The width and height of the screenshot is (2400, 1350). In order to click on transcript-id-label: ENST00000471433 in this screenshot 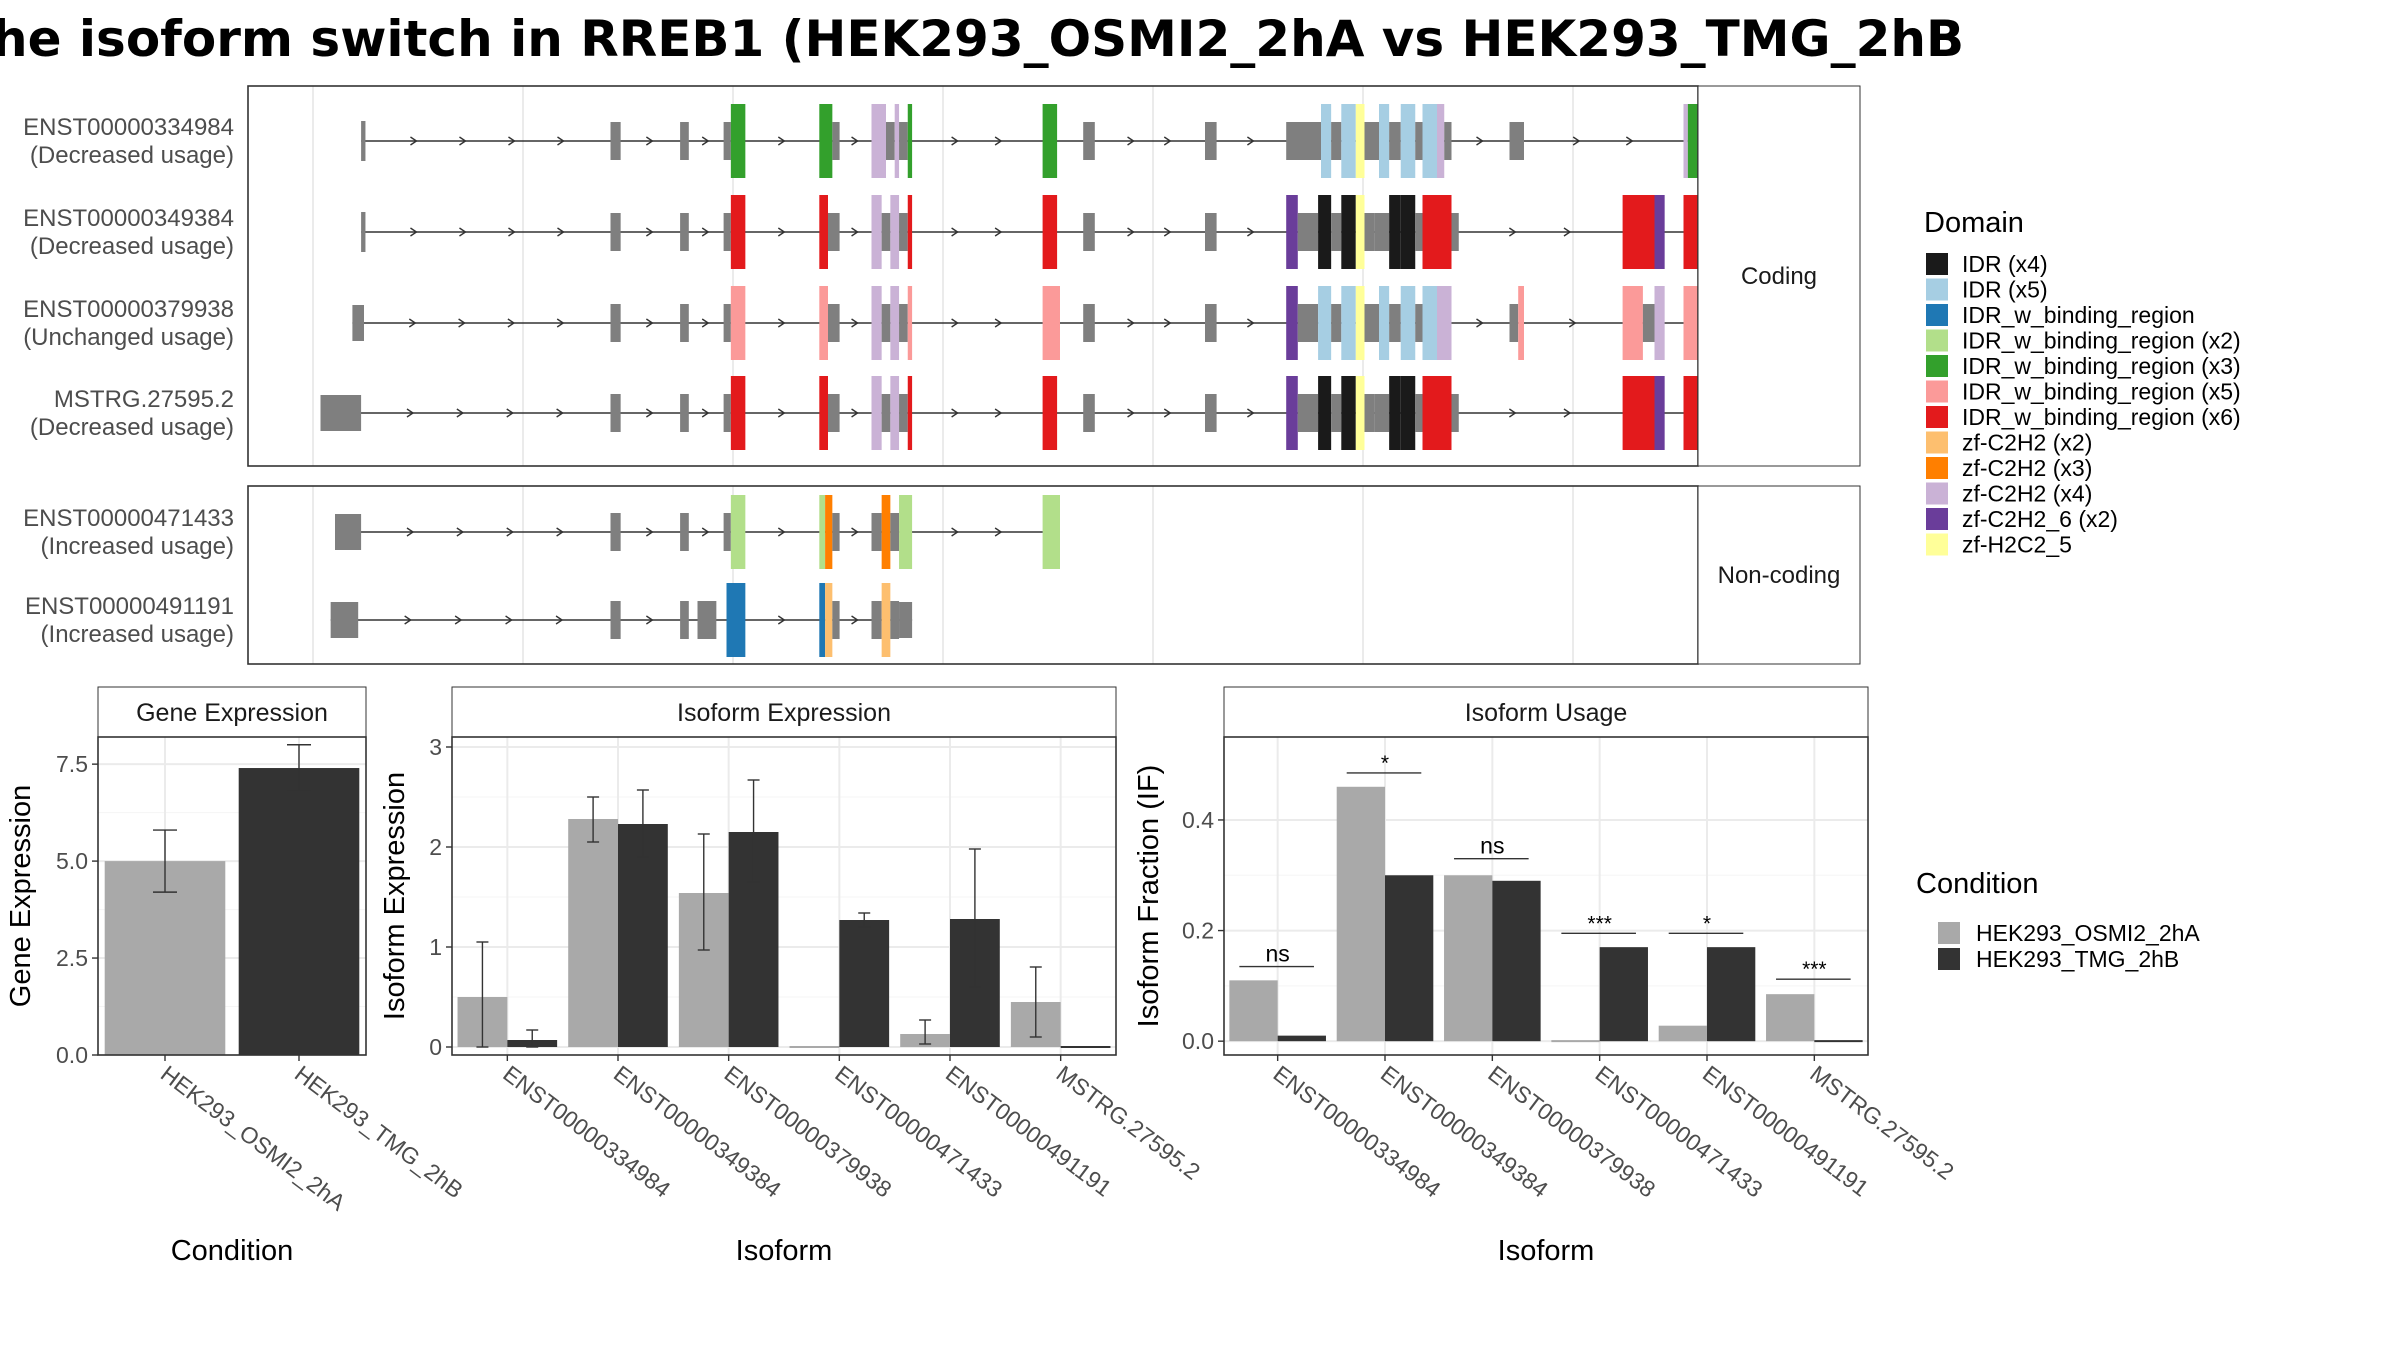, I will do `click(128, 518)`.